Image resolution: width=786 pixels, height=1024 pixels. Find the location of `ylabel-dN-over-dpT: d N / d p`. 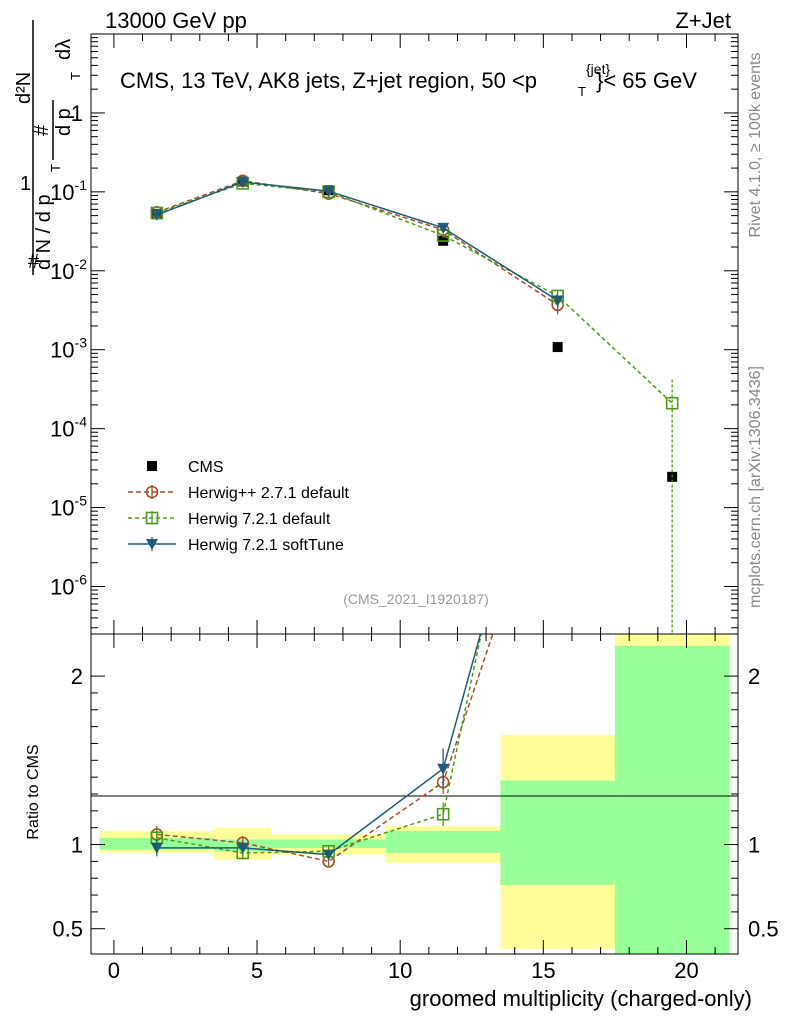

ylabel-dN-over-dpT: d N / d p is located at coordinates (44, 232).